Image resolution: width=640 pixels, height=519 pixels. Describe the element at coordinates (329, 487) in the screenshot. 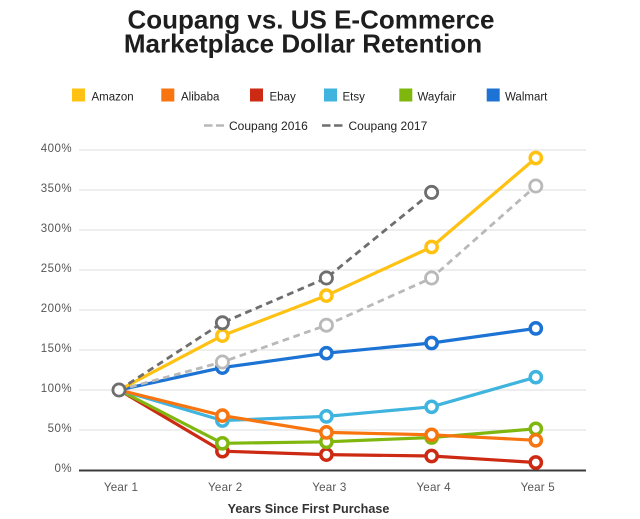

I see `svg-text: Year 3` at that location.